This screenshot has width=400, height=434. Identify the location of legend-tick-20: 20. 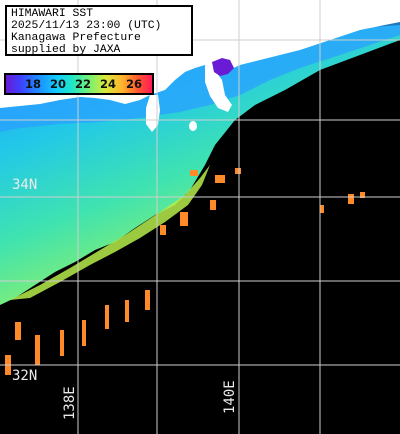
(58, 84).